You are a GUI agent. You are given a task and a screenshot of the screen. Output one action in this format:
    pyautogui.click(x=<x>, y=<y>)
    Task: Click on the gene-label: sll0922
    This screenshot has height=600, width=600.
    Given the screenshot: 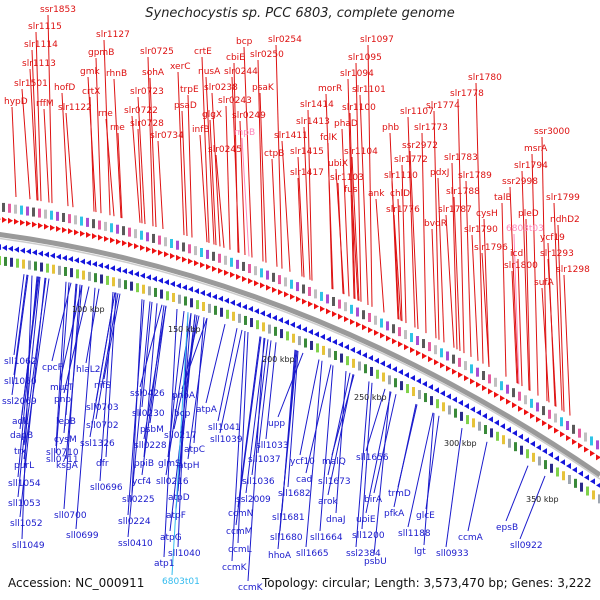 What is the action you would take?
    pyautogui.click(x=526, y=546)
    